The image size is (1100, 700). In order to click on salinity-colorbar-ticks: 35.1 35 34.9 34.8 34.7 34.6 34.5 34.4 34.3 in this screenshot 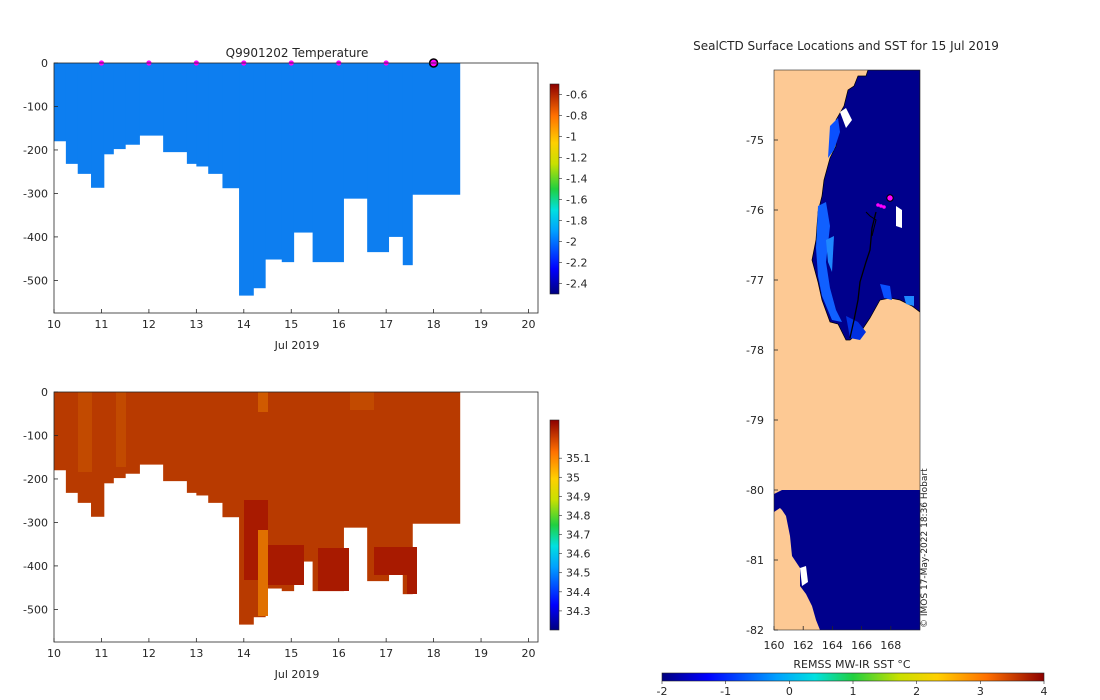, I will do `click(575, 535)`.